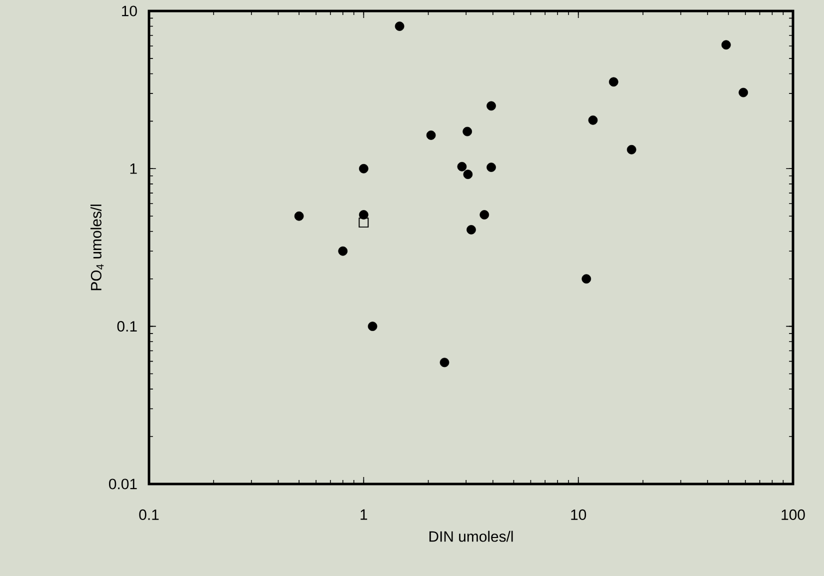  I want to click on x-tick-label: 100, so click(793, 514).